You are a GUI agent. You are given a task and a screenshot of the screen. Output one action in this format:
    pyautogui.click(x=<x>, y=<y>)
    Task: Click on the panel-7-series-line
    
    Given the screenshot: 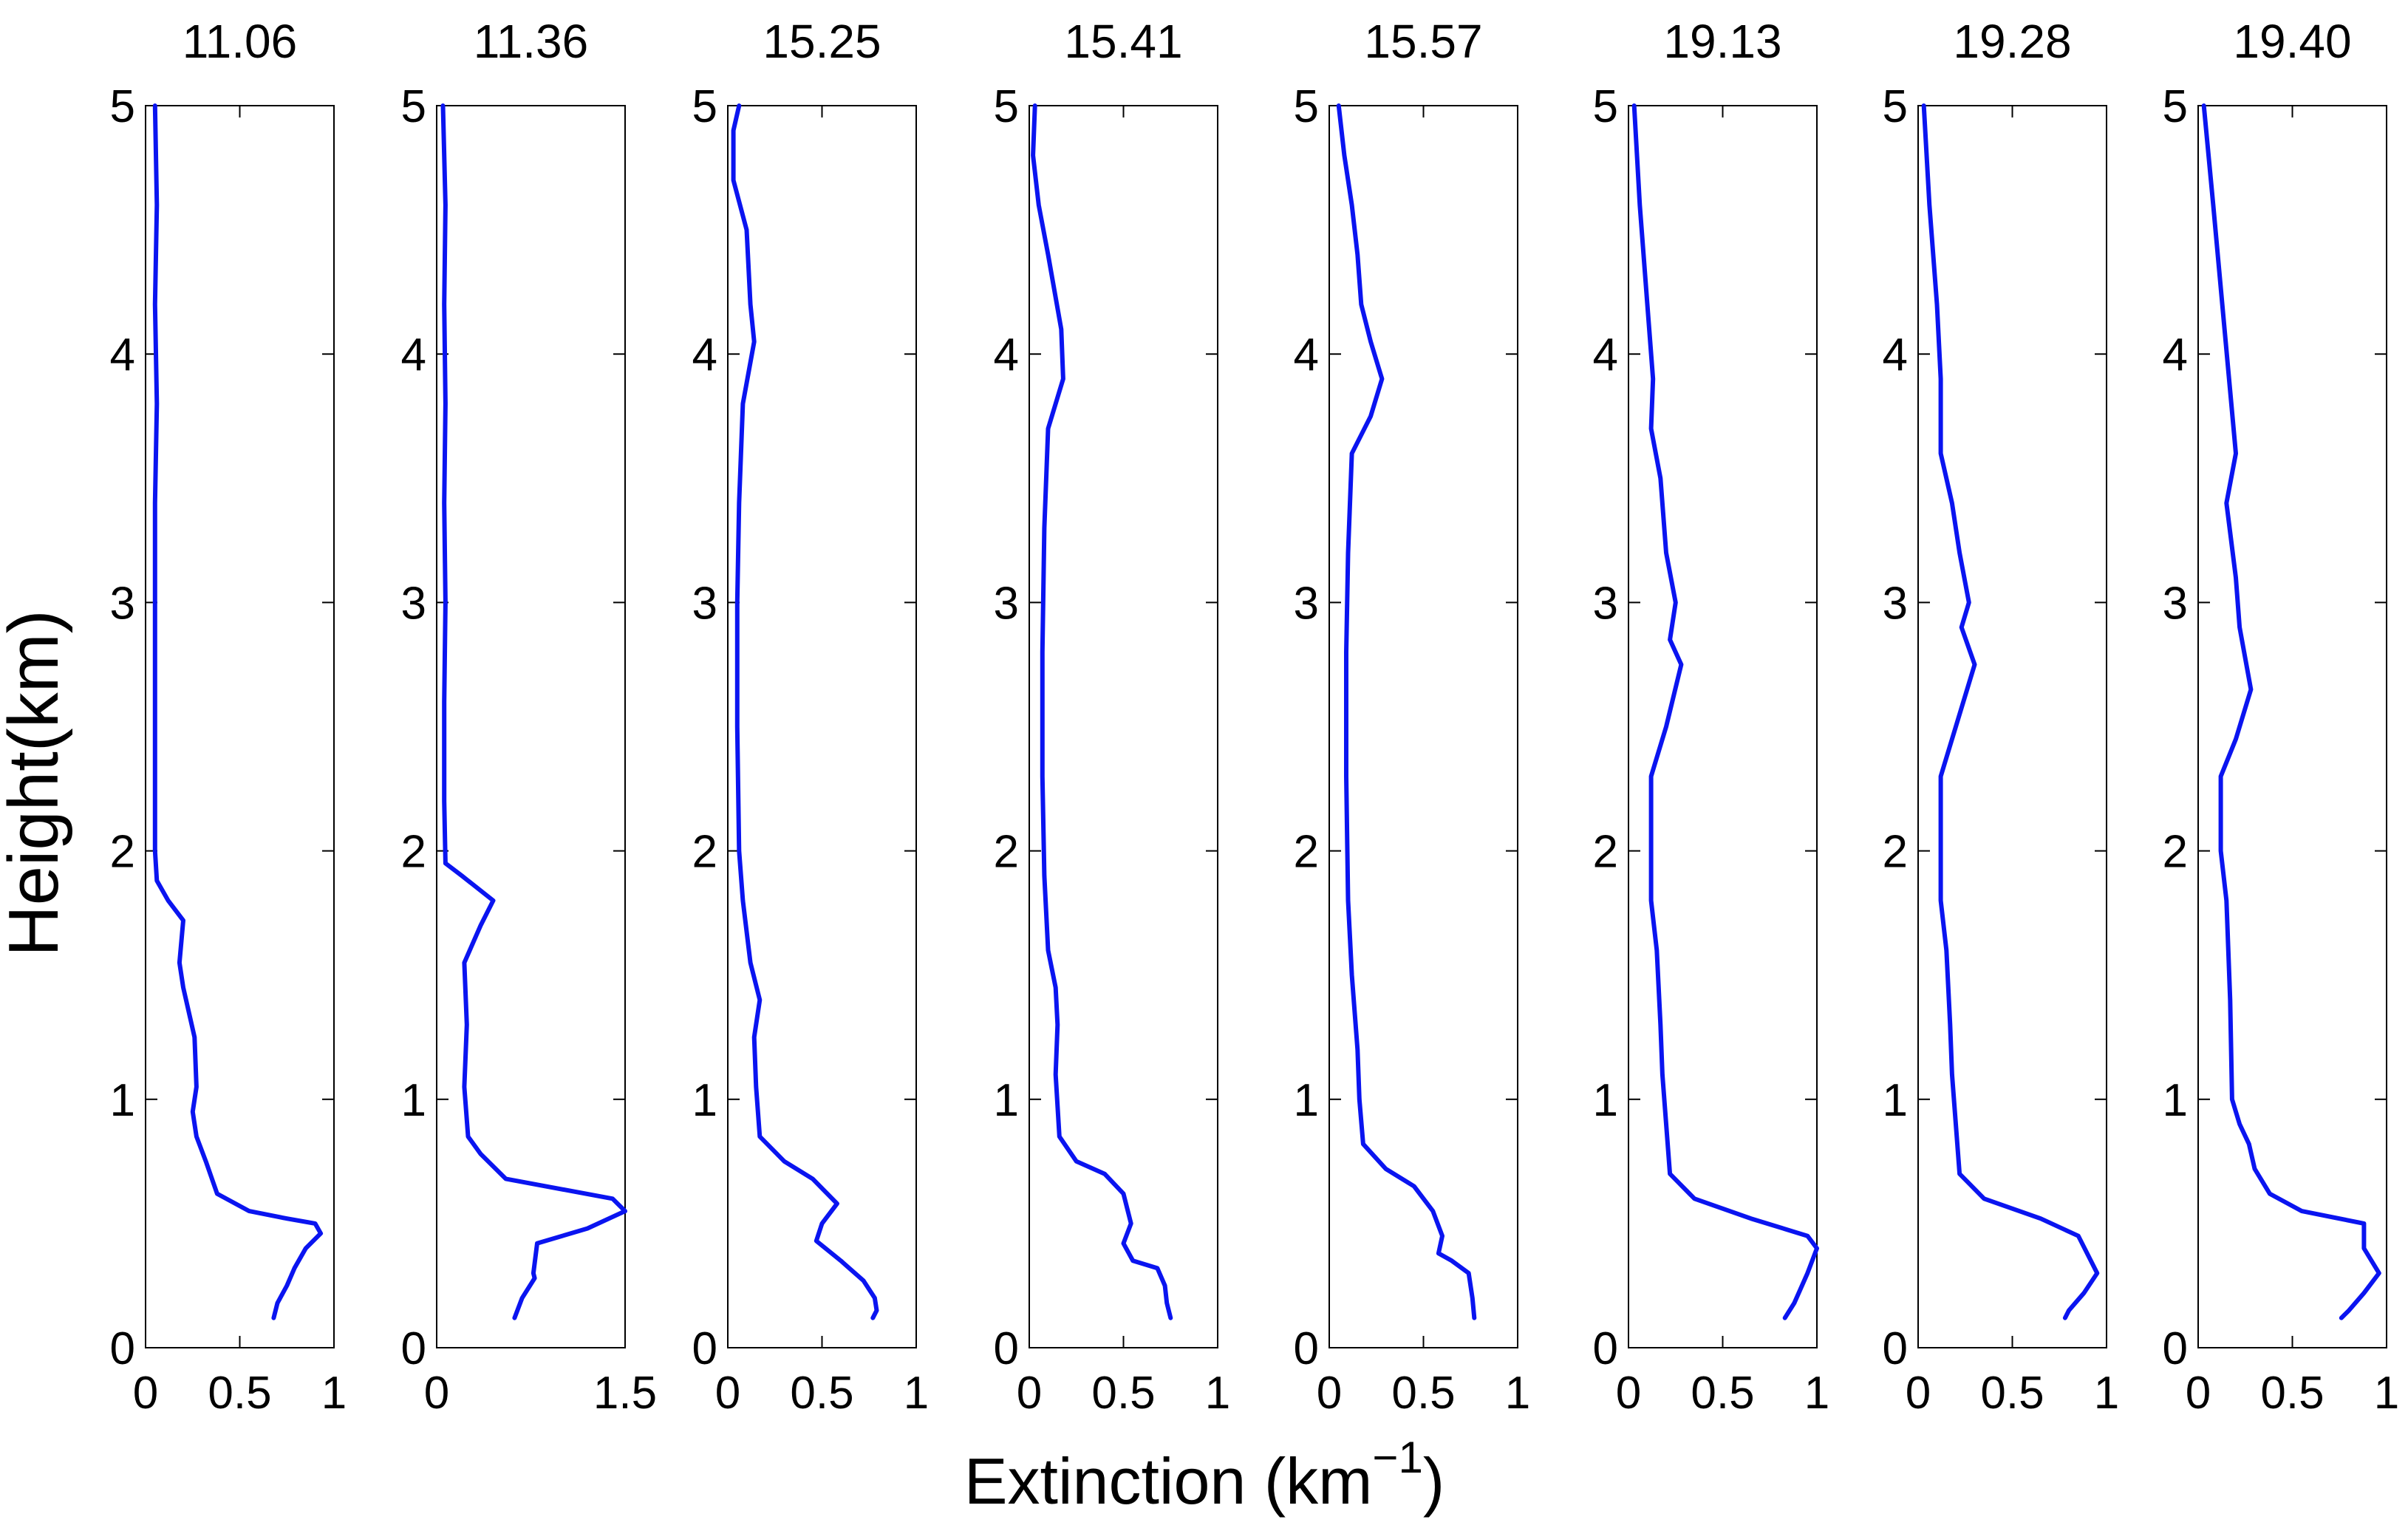 What is the action you would take?
    pyautogui.click(x=2011, y=711)
    